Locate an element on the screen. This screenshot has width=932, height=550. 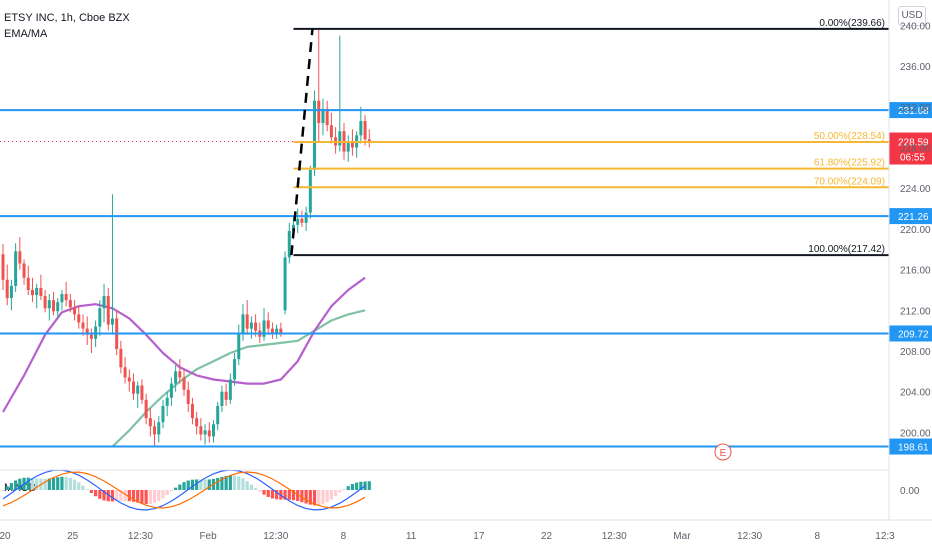
currency-label: USD is located at coordinates (912, 16).